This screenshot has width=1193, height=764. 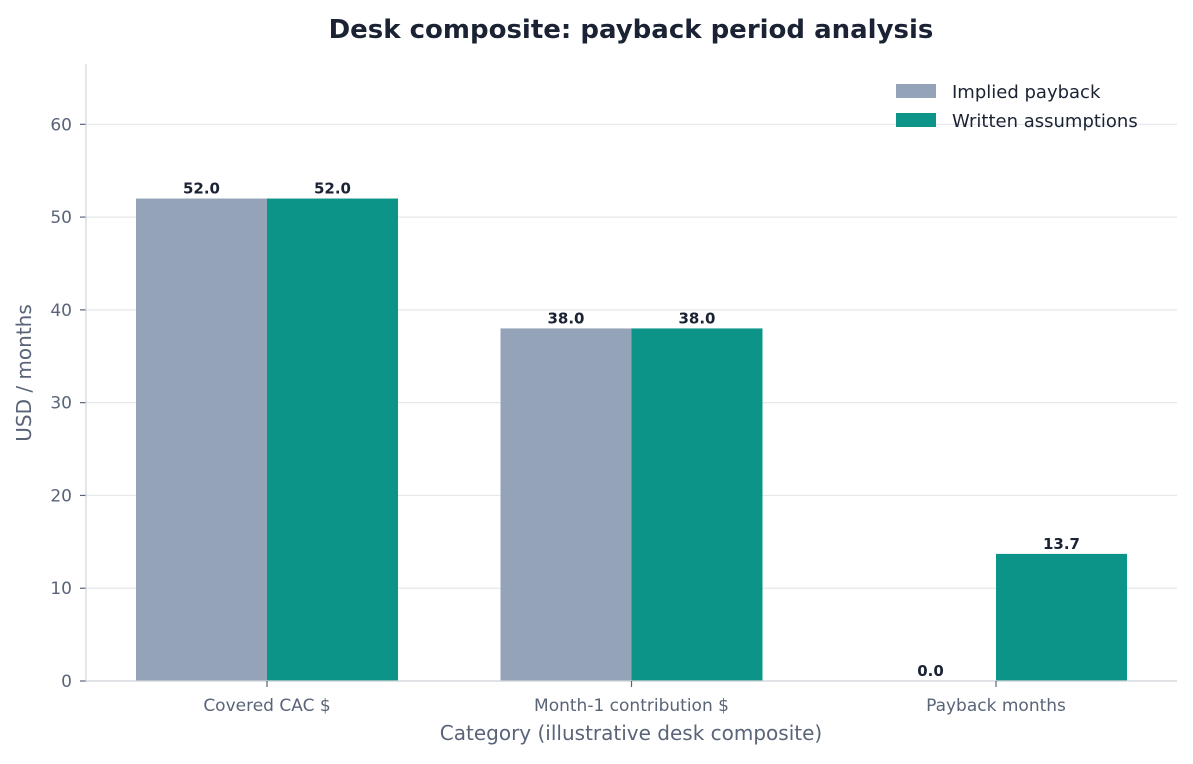 What do you see at coordinates (266, 706) in the screenshot?
I see `x-tick-label: Covered CAC $` at bounding box center [266, 706].